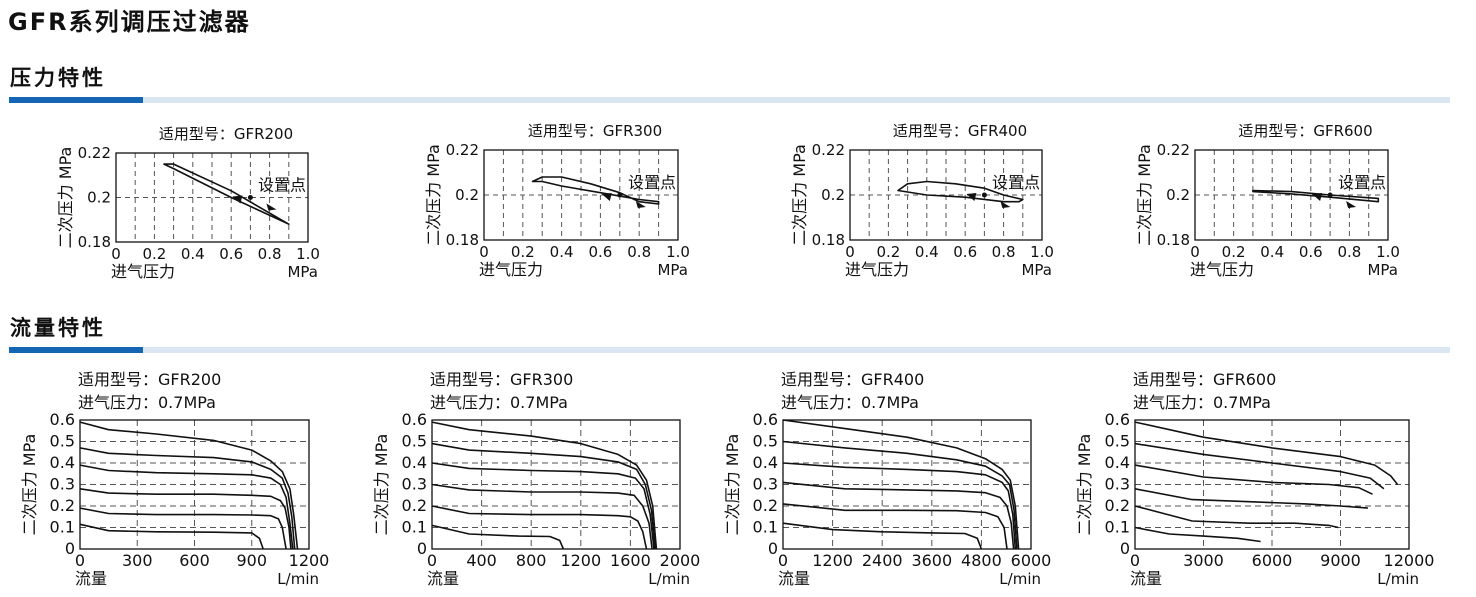  I want to click on series-line-0.6, so click(189, 485).